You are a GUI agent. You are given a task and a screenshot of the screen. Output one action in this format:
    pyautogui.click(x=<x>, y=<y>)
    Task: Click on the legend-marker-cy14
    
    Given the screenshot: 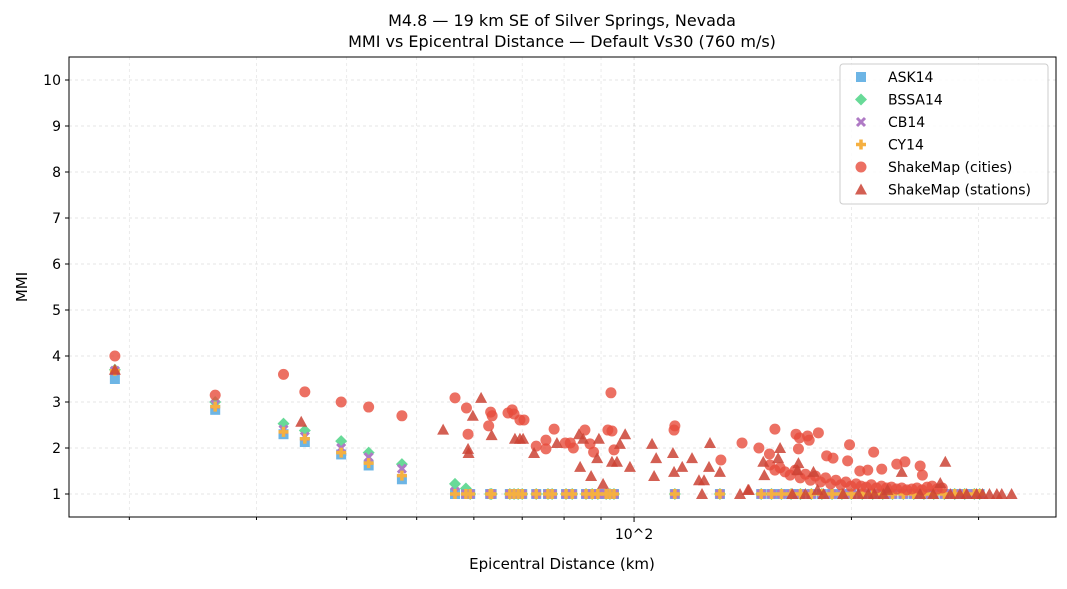 What is the action you would take?
    pyautogui.click(x=861, y=144)
    